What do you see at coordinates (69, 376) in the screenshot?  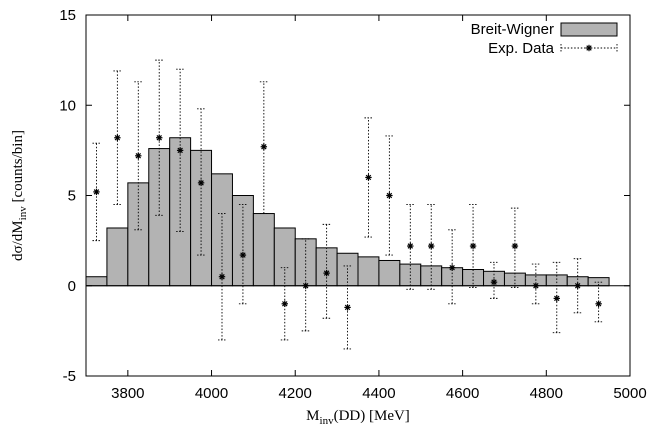 I see `y-tick-label: -5` at bounding box center [69, 376].